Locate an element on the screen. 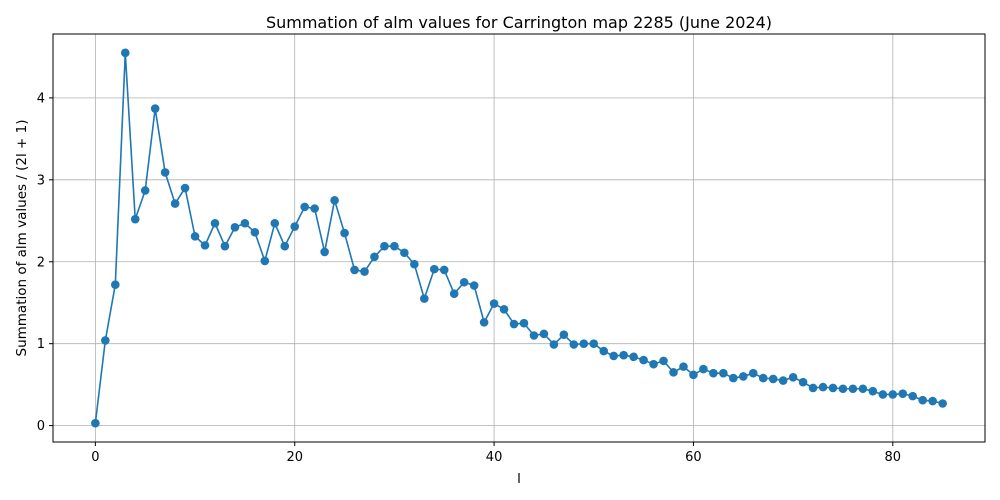 The image size is (1000, 500). x-tick-label: 0 is located at coordinates (95, 457).